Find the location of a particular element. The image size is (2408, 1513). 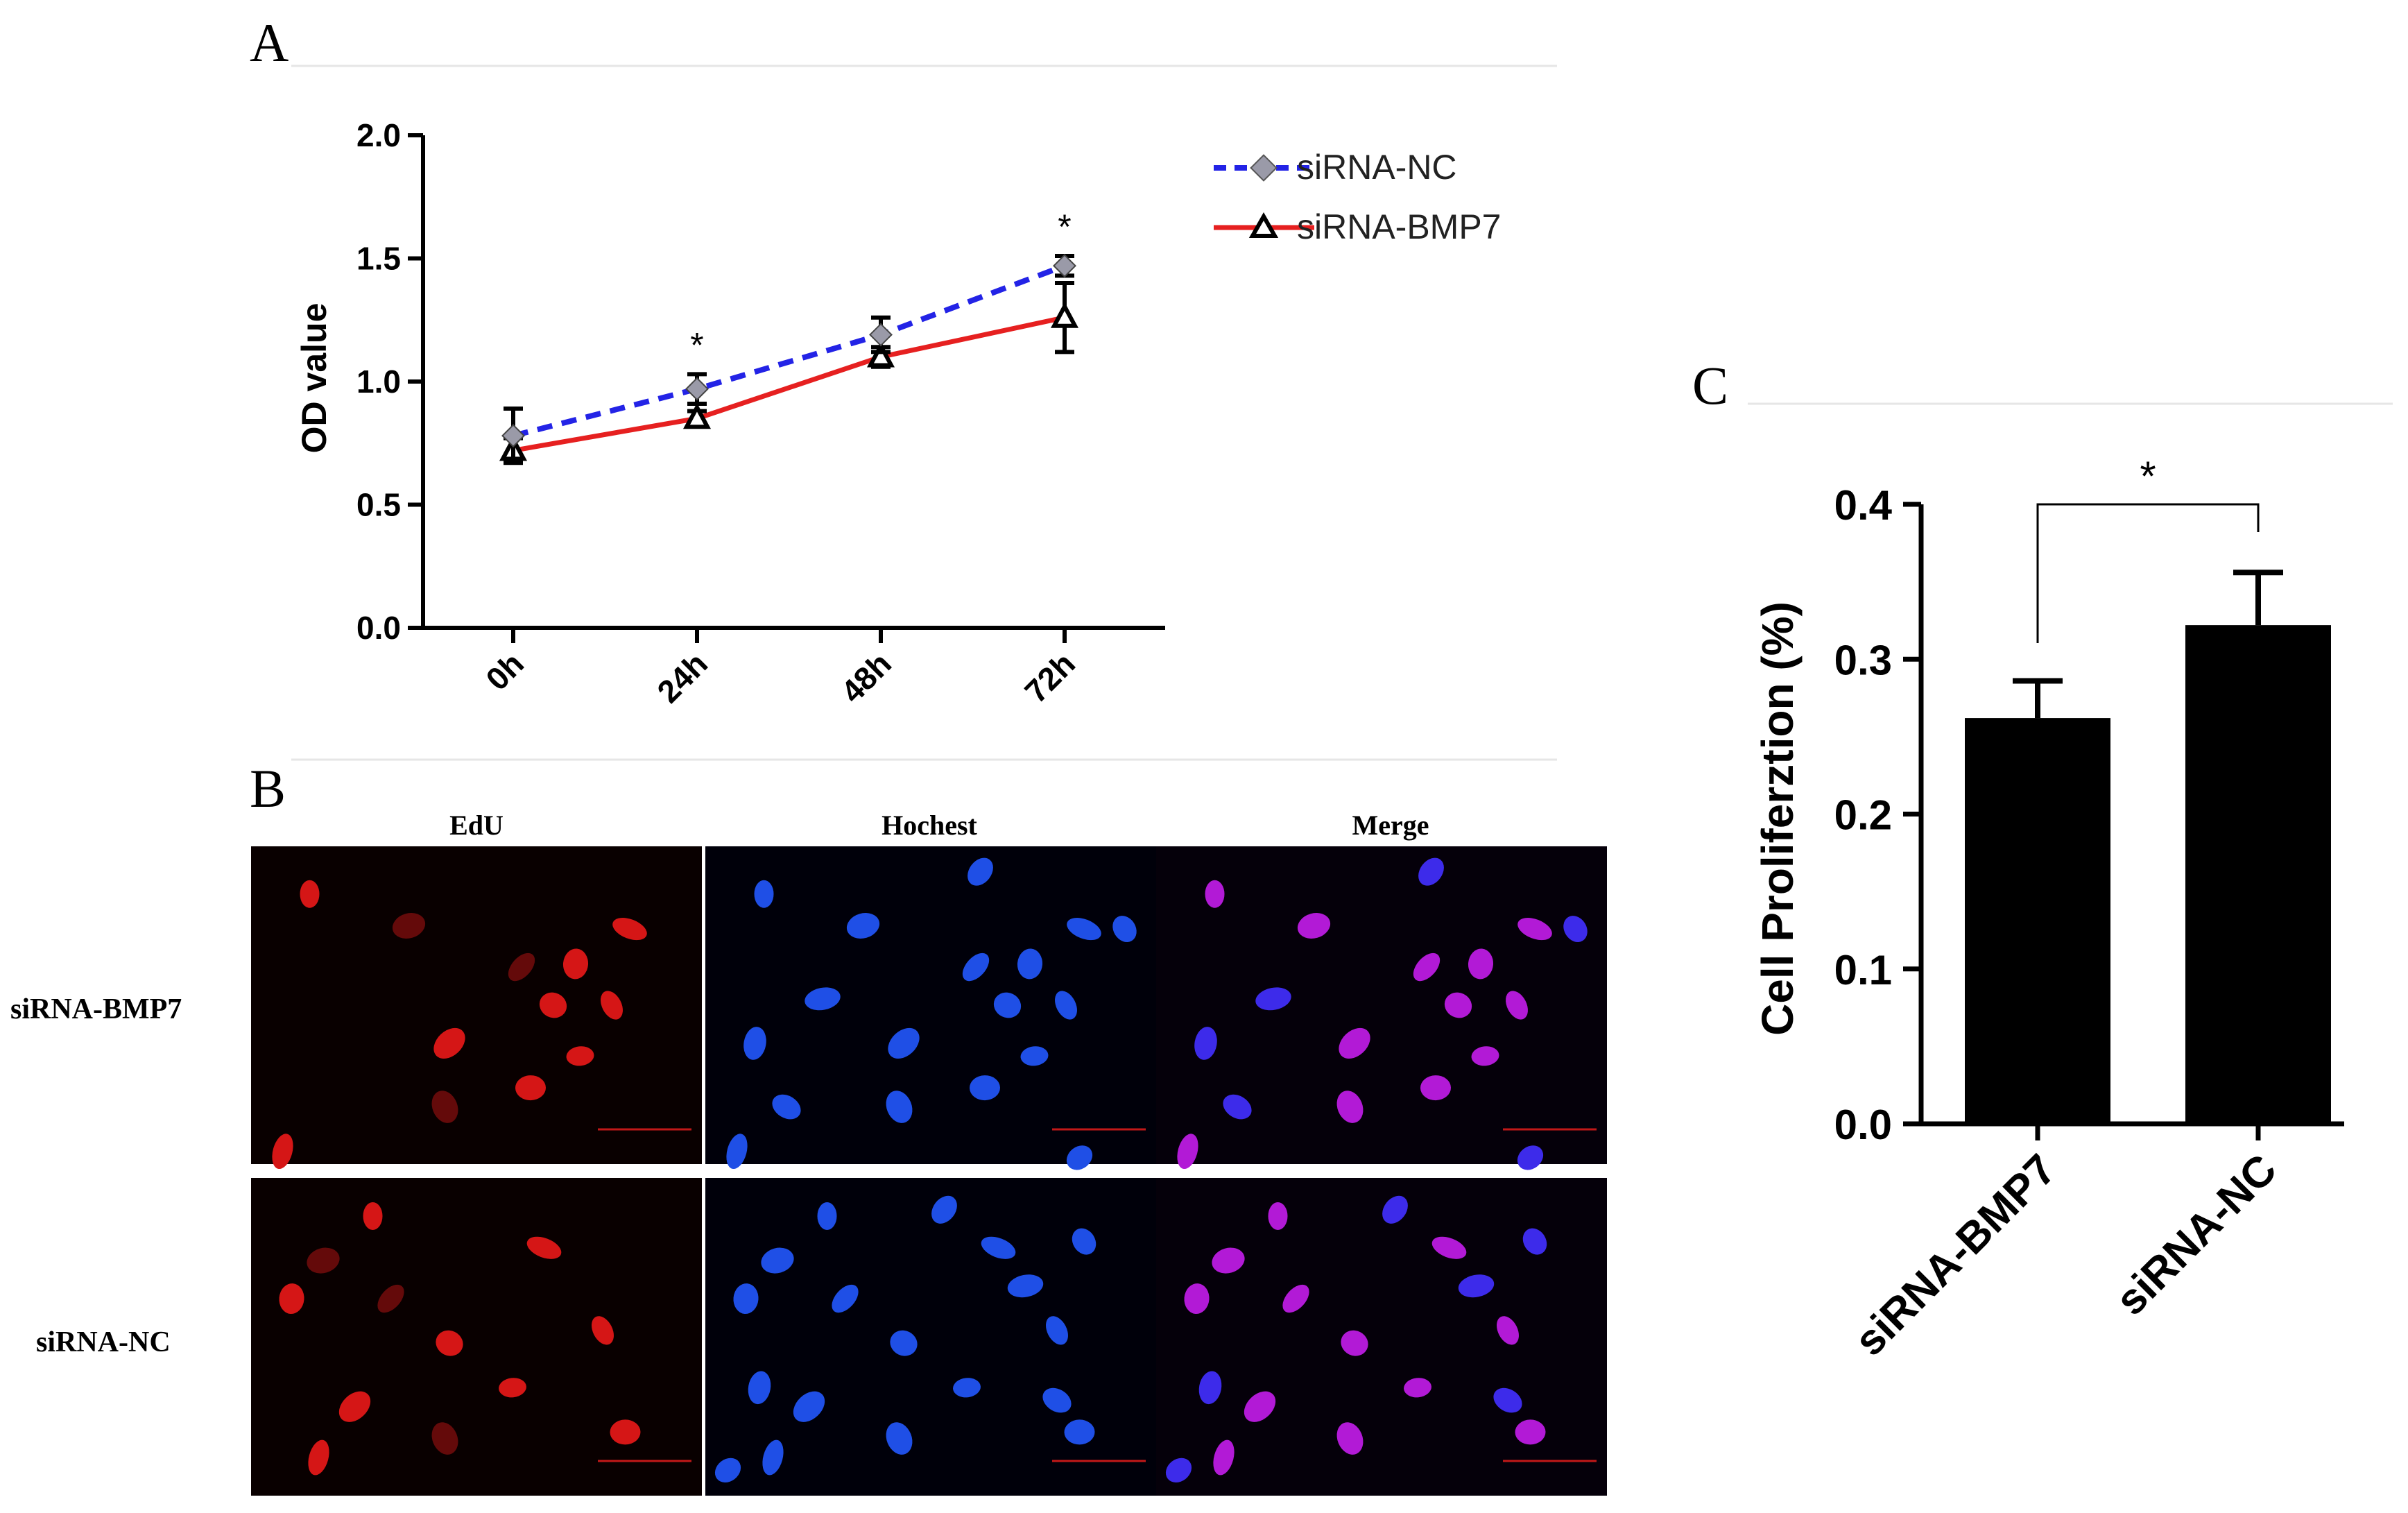

micro-tile-bg is located at coordinates (476, 1005).